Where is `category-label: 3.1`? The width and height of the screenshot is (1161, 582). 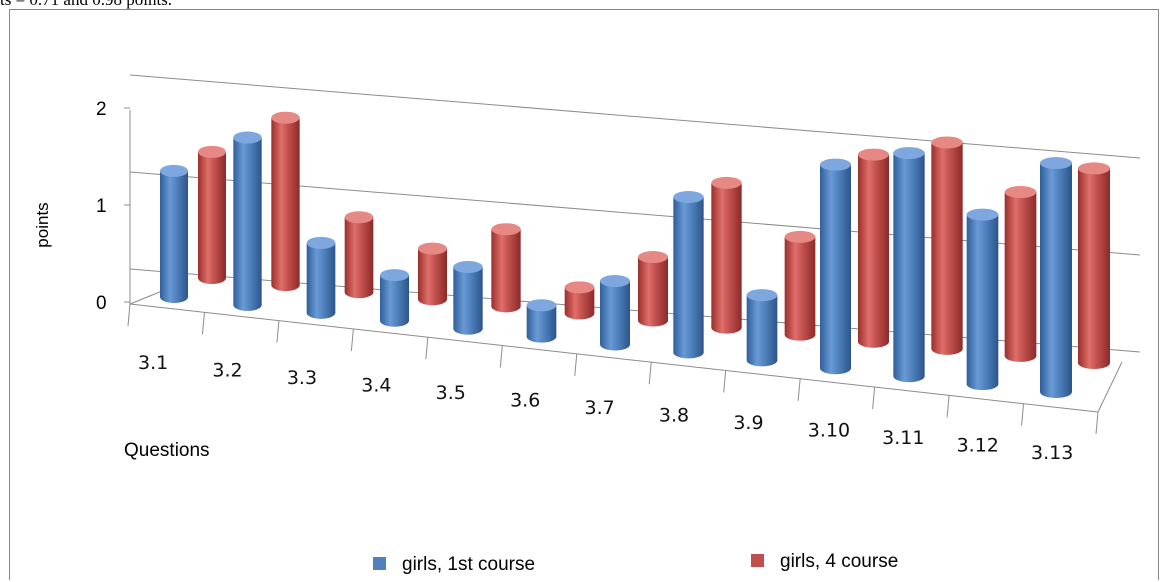
category-label: 3.1 is located at coordinates (153, 363).